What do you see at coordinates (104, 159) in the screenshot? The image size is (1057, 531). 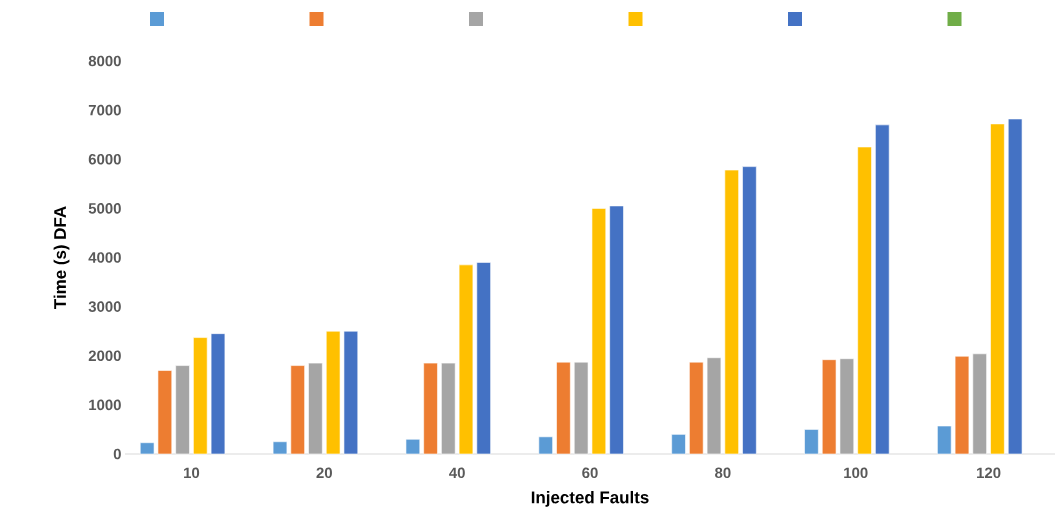 I see `y-tick-label: 6000` at bounding box center [104, 159].